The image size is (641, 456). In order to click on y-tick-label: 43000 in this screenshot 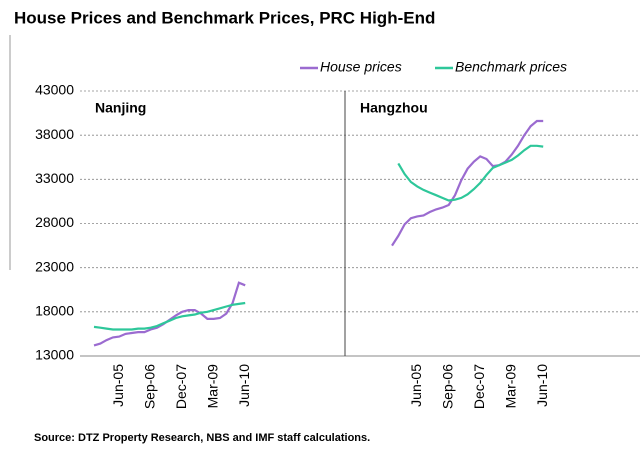, I will do `click(54, 90)`.